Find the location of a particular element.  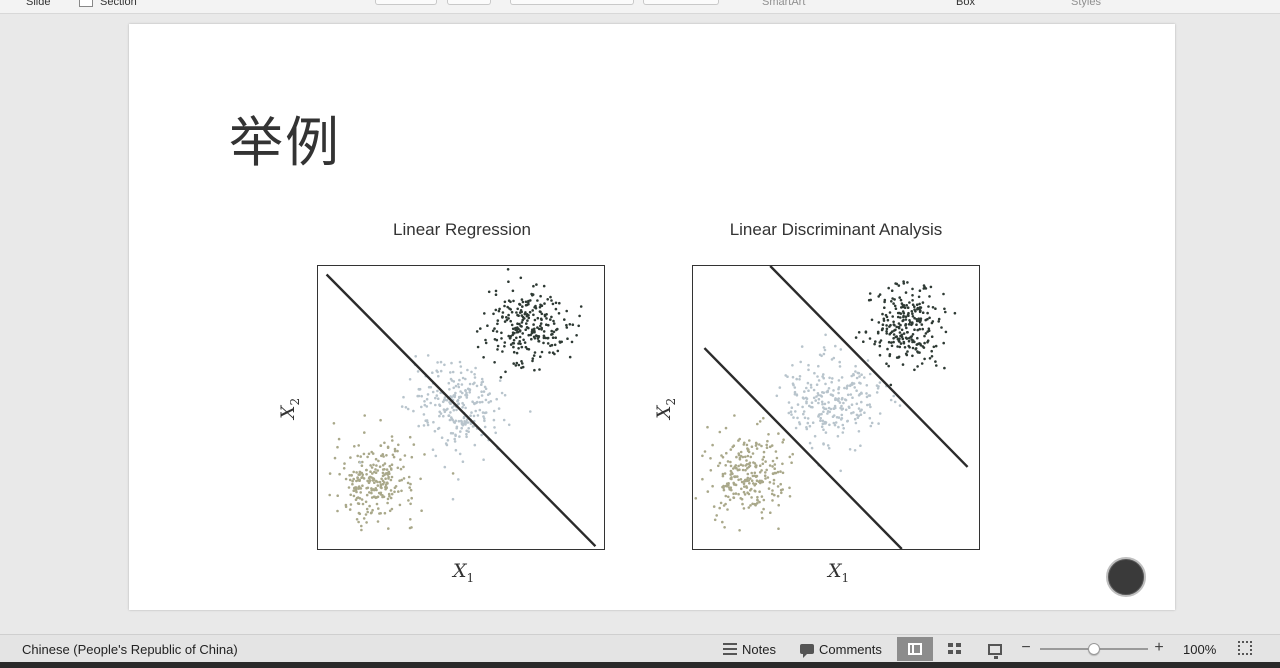

zoom-slider is located at coordinates (1094, 649).